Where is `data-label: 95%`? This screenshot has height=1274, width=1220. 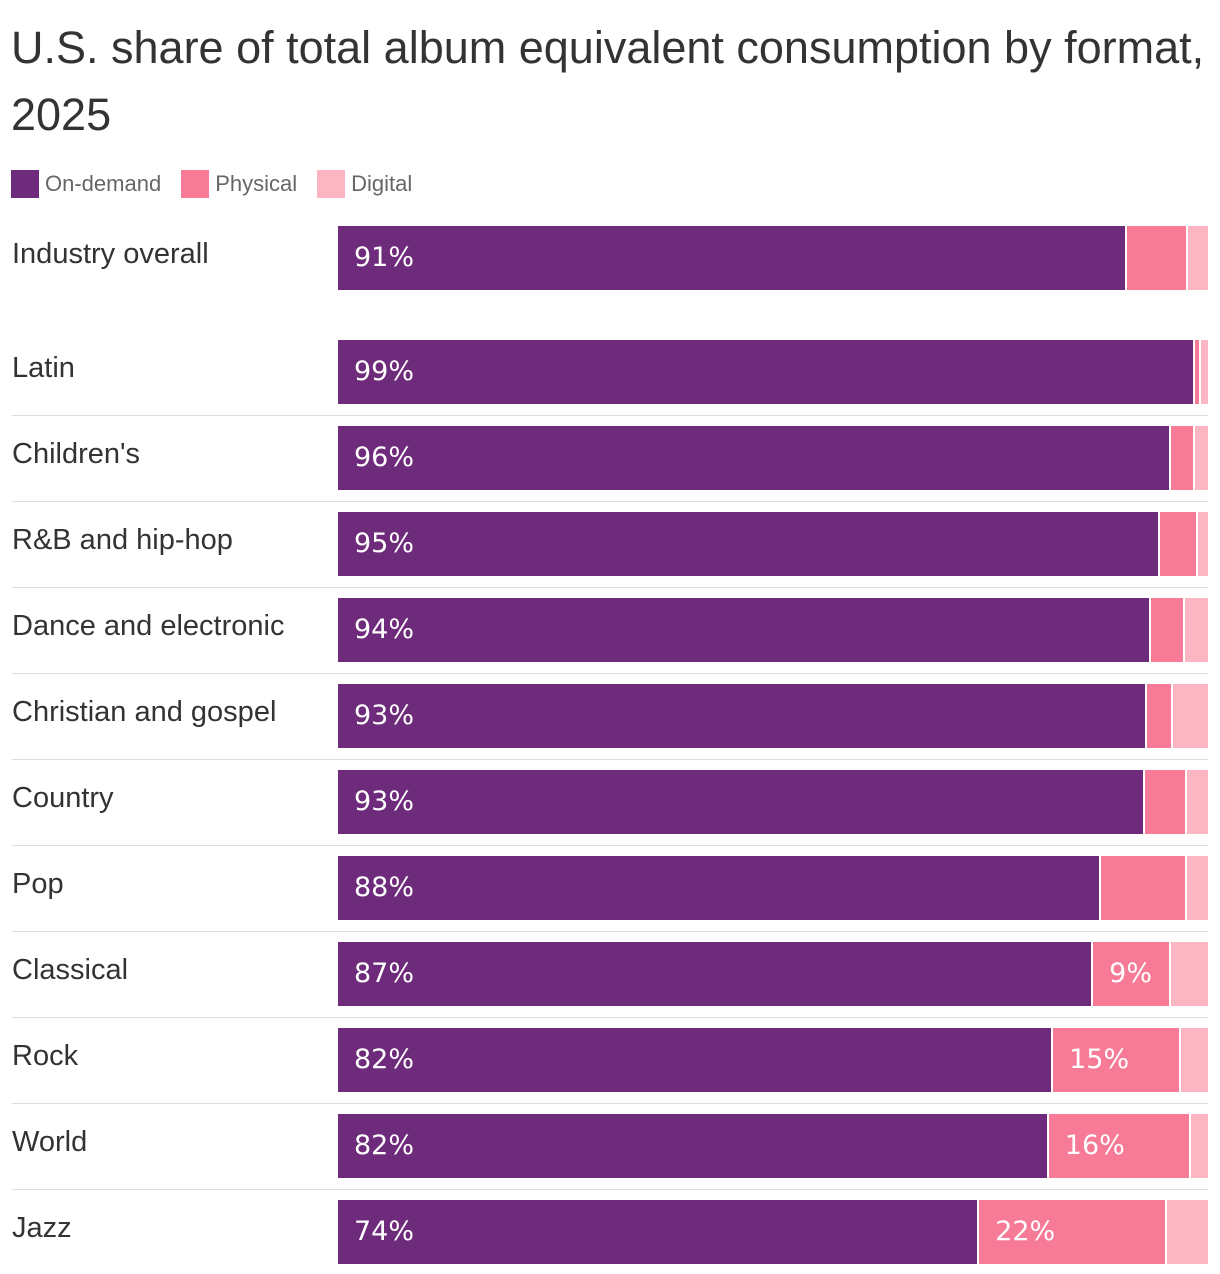
data-label: 95% is located at coordinates (384, 543).